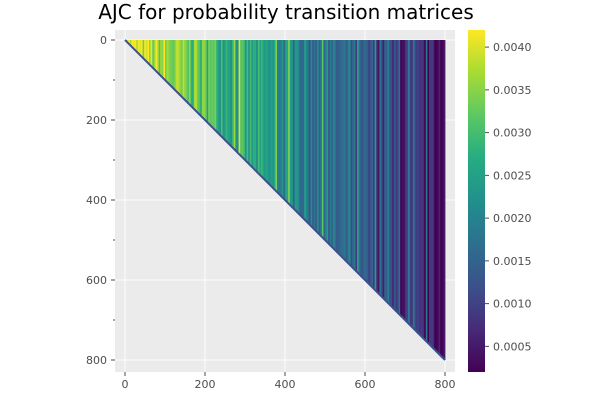  I want to click on colorbar-tick-label: 0.0020, so click(512, 218).